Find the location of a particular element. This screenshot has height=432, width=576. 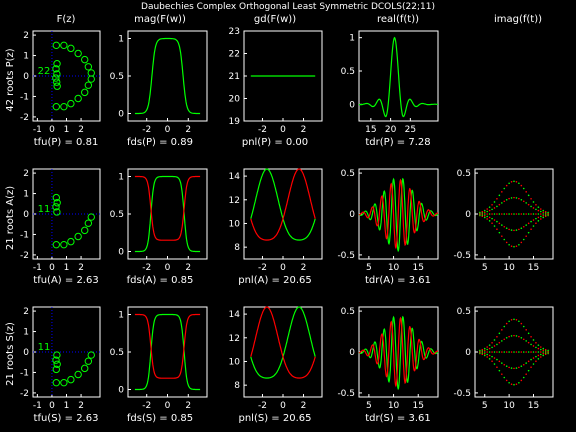

xtick-label: 10 is located at coordinates (394, 406).